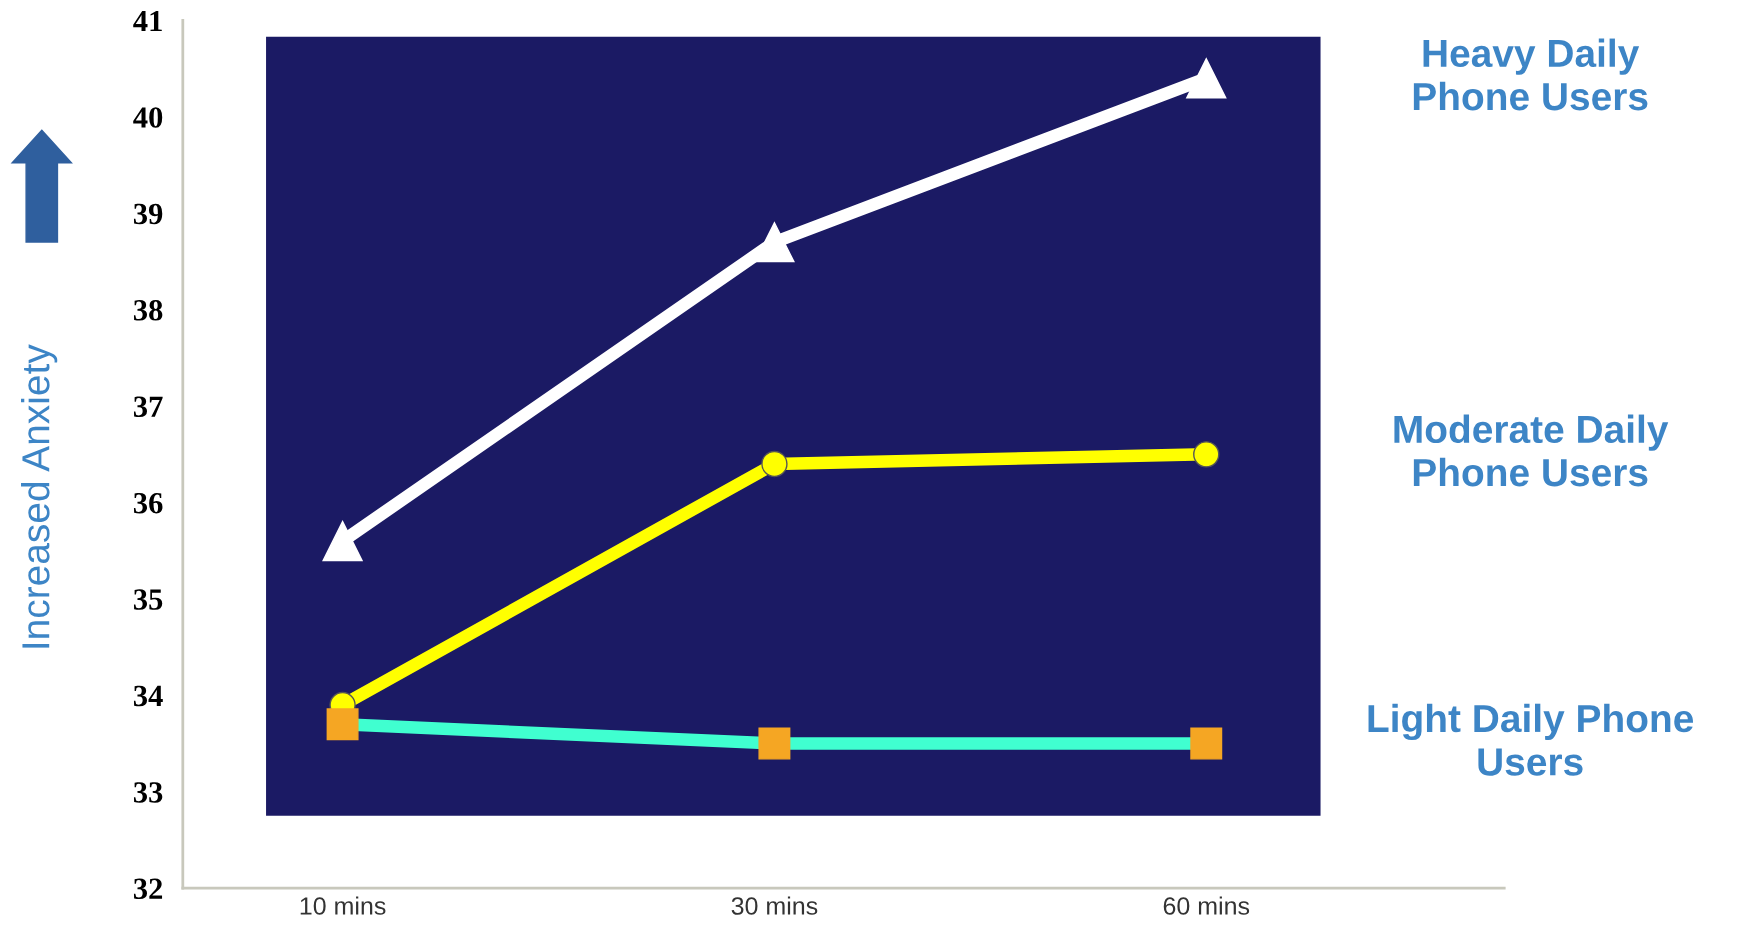 The height and width of the screenshot is (931, 1741). I want to click on y-axis-title: Increased Anxiety, so click(39, 496).